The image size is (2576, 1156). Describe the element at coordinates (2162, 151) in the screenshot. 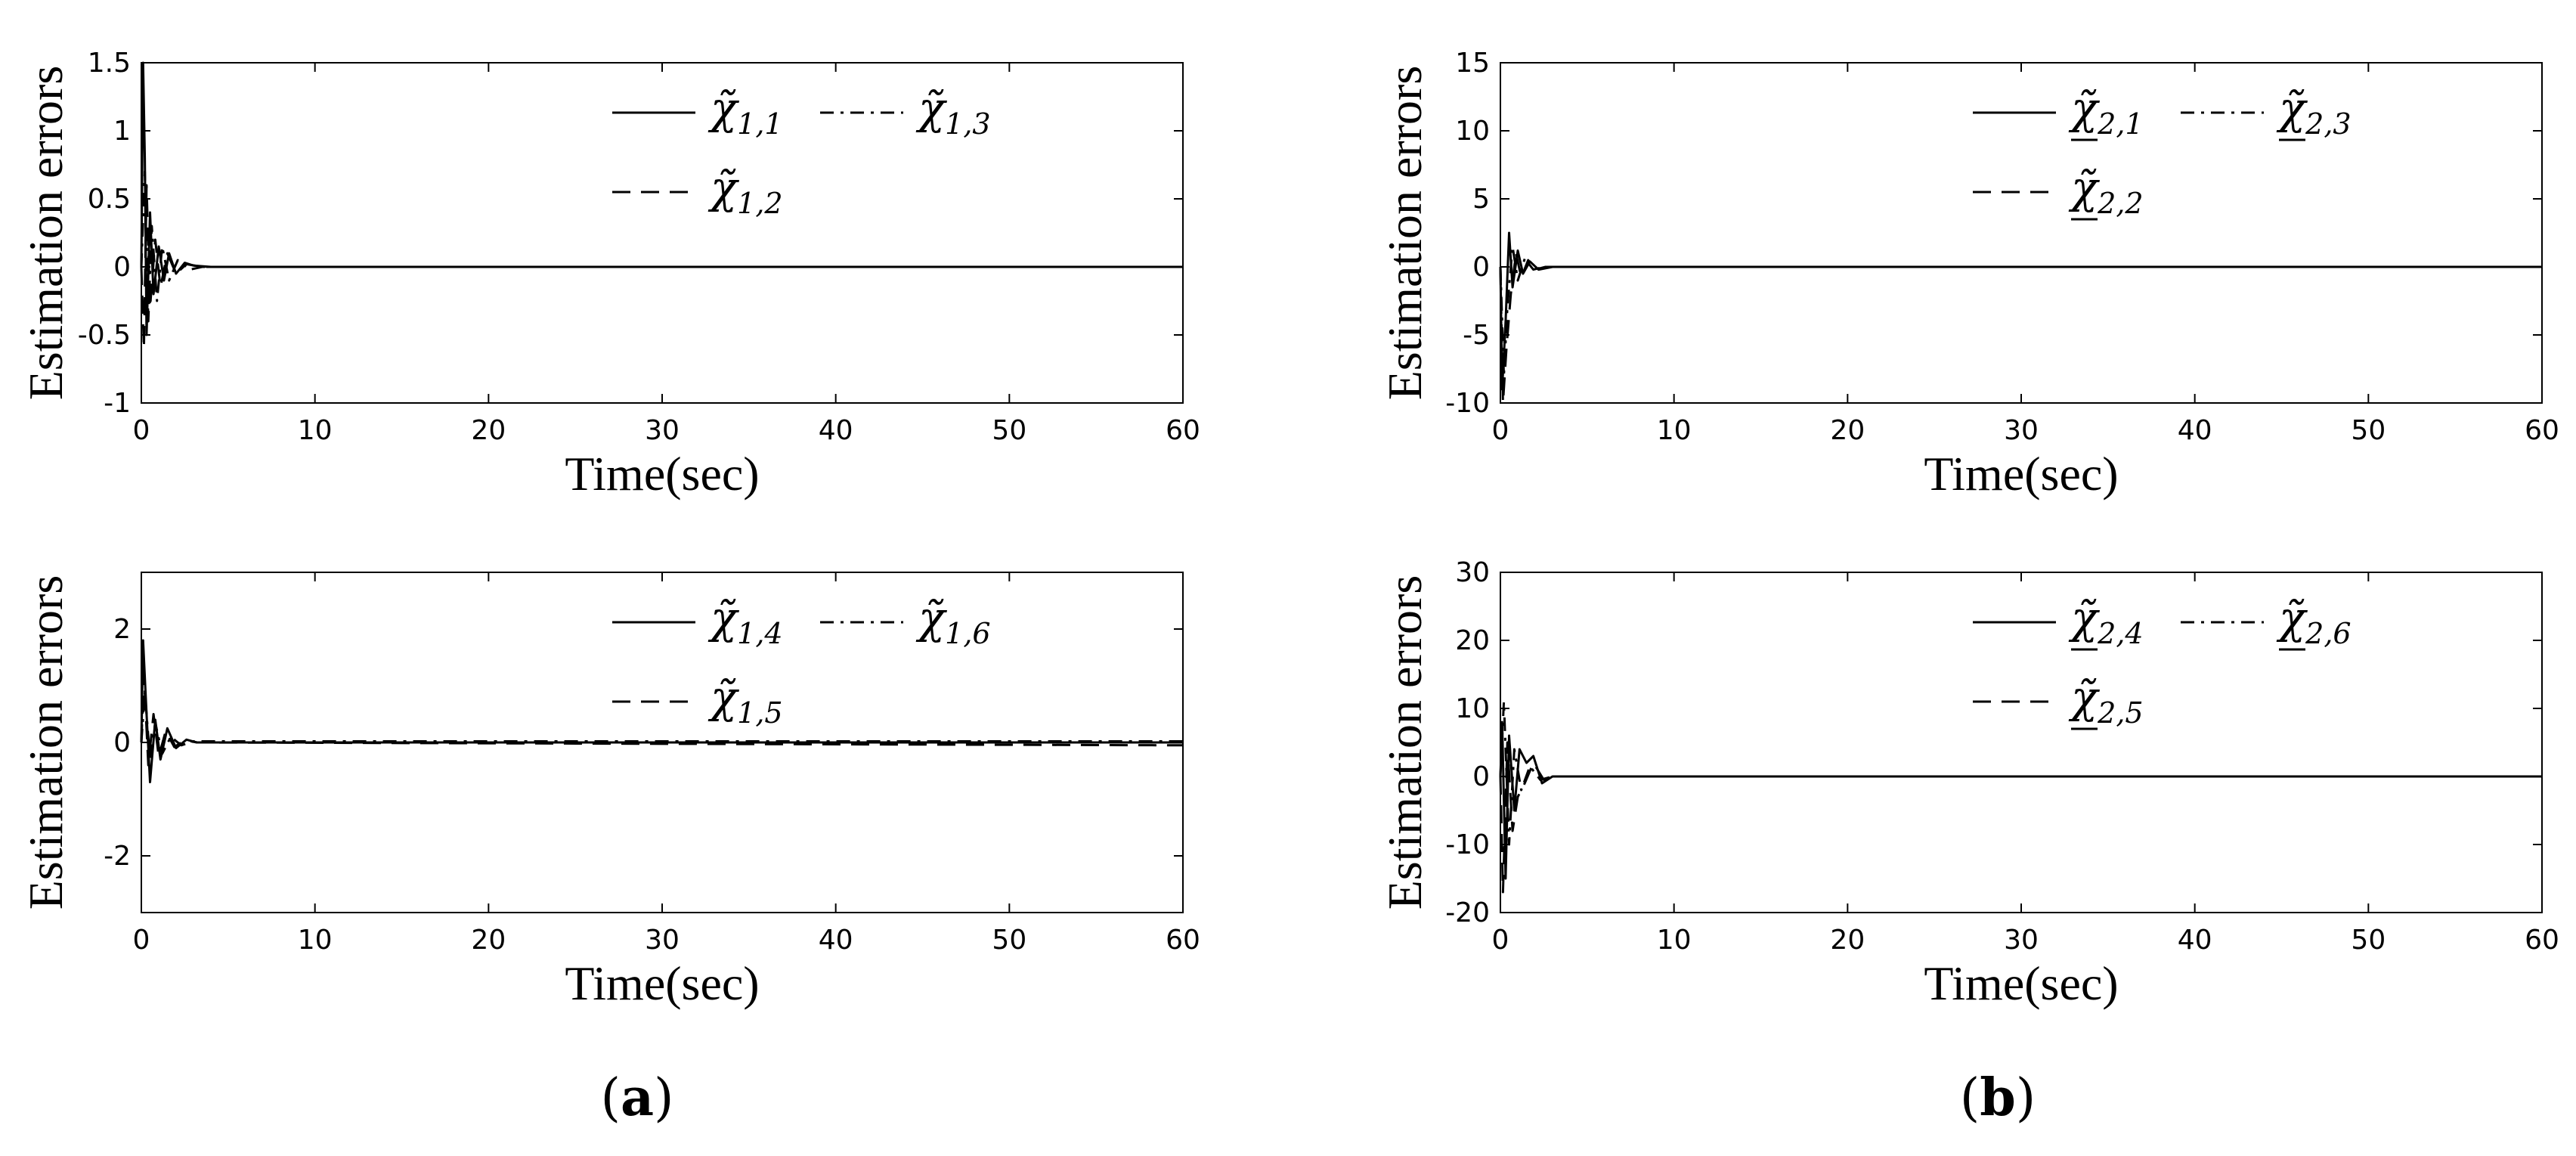

I see `legend: χ̃2,1 χ̃2,2 χ̃2,3` at that location.